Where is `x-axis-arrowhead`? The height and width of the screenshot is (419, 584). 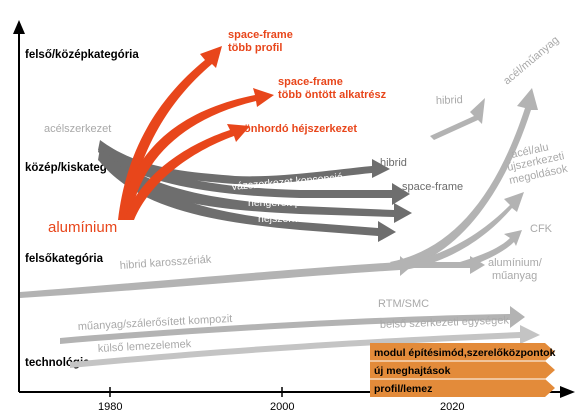 x-axis-arrowhead is located at coordinates (567, 392).